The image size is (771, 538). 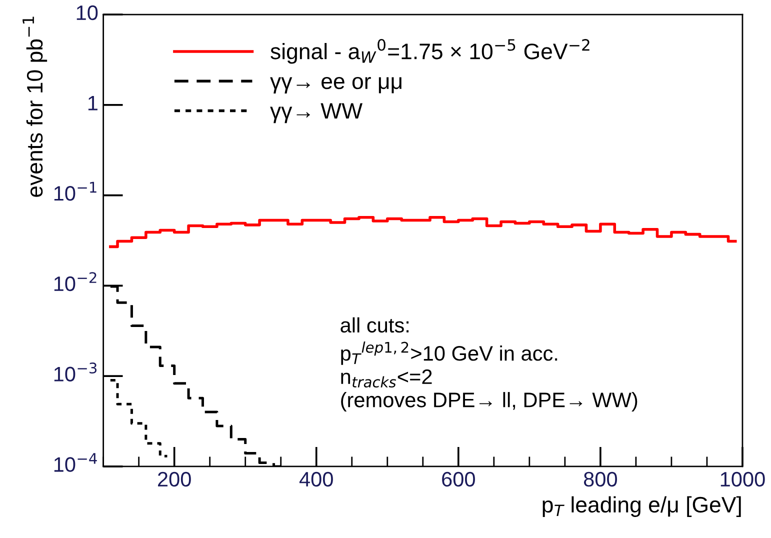 What do you see at coordinates (430, 51) in the screenshot?
I see `legend-label: signal - a$_{W}$$^{0}$=1.75 × 10$^{−5}$ GeV$^{−2}$` at bounding box center [430, 51].